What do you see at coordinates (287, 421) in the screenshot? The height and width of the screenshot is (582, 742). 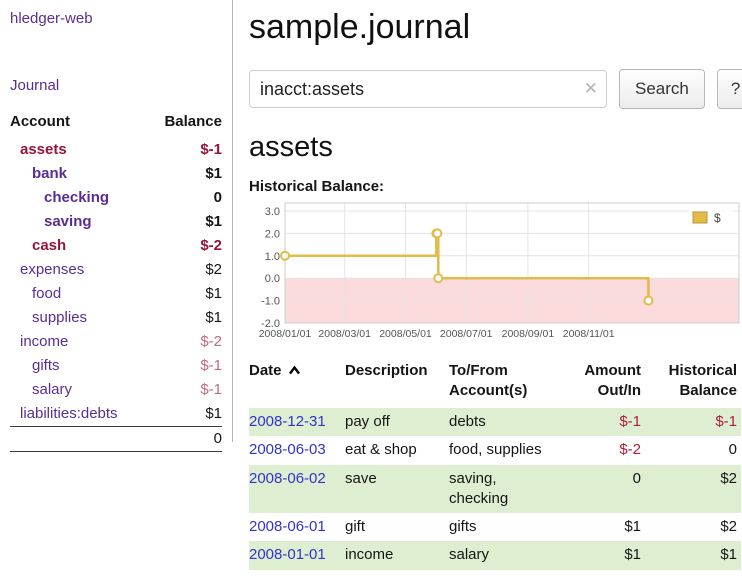 I see `register-date-link: 2008-12-31` at bounding box center [287, 421].